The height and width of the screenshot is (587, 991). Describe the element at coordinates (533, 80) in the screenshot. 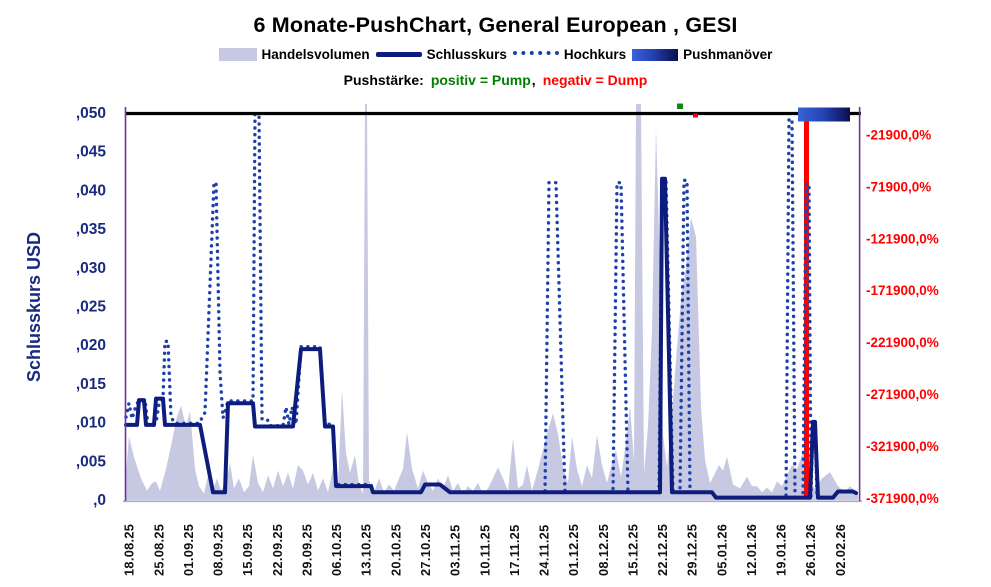

I see `subtitle-comma: ,` at that location.